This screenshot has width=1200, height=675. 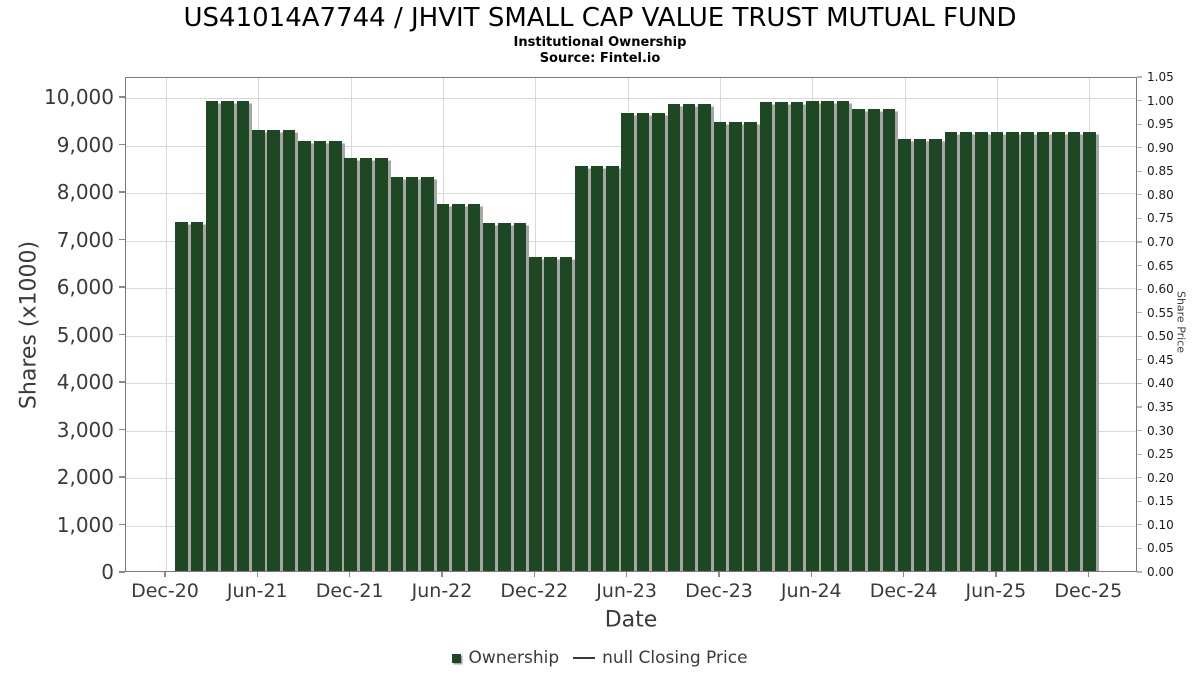 What do you see at coordinates (1160, 77) in the screenshot?
I see `y-tick-label-right: 1.05` at bounding box center [1160, 77].